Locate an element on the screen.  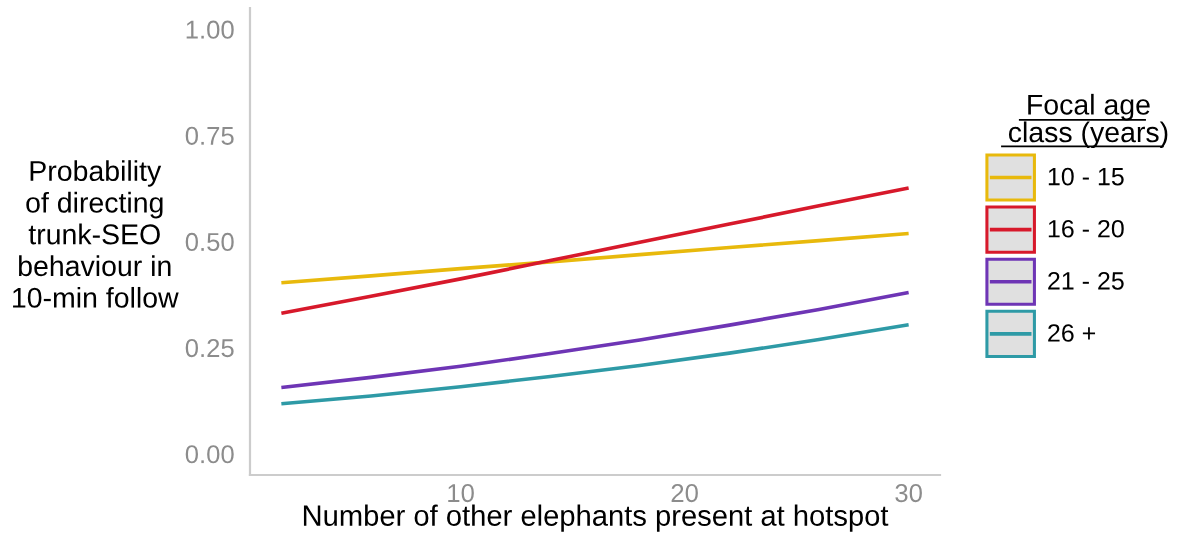
y-tick-label: 0.00 is located at coordinates (209, 454).